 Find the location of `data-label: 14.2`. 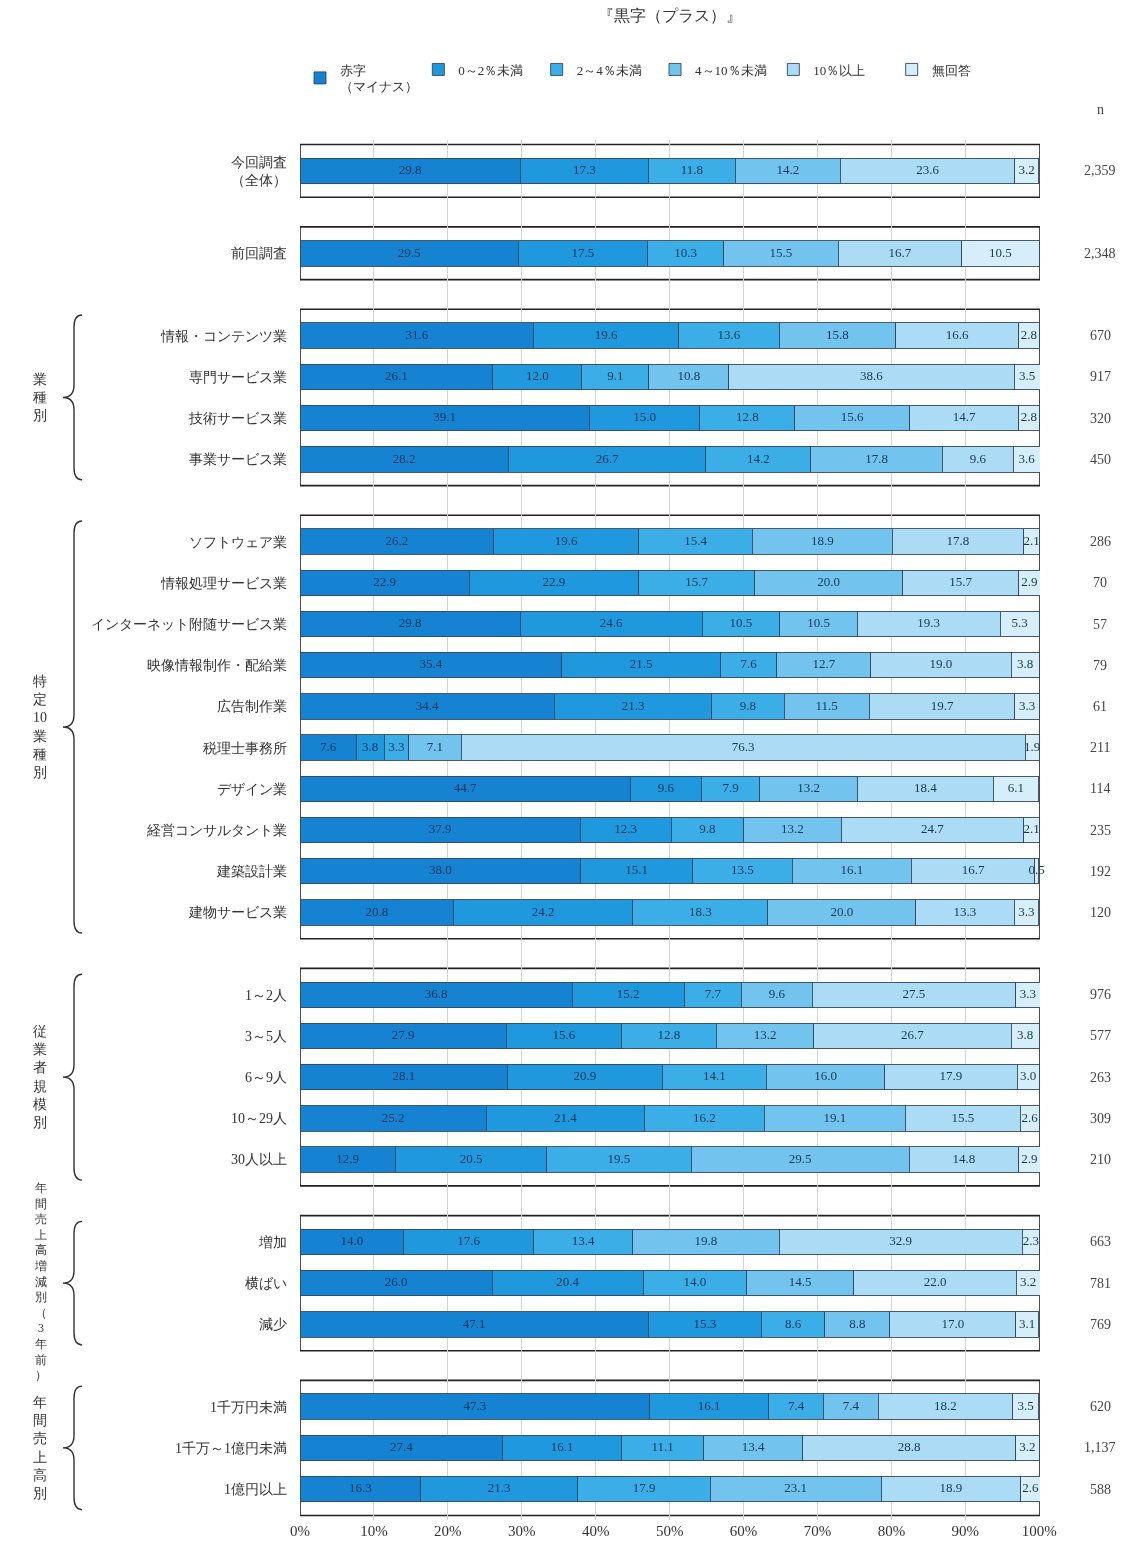

data-label: 14.2 is located at coordinates (758, 458).